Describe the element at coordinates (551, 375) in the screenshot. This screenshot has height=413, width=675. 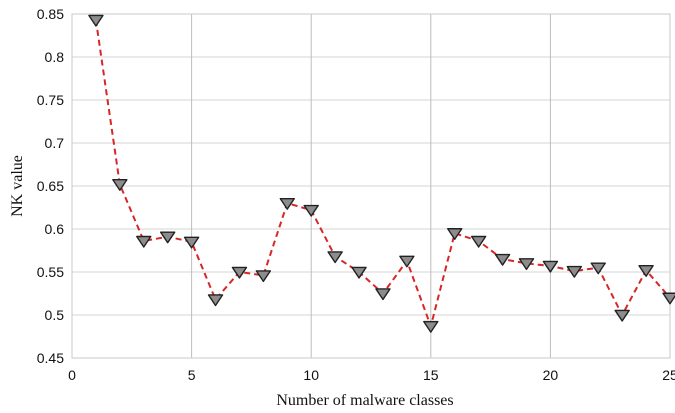
I see `x-tick-label: 20` at that location.